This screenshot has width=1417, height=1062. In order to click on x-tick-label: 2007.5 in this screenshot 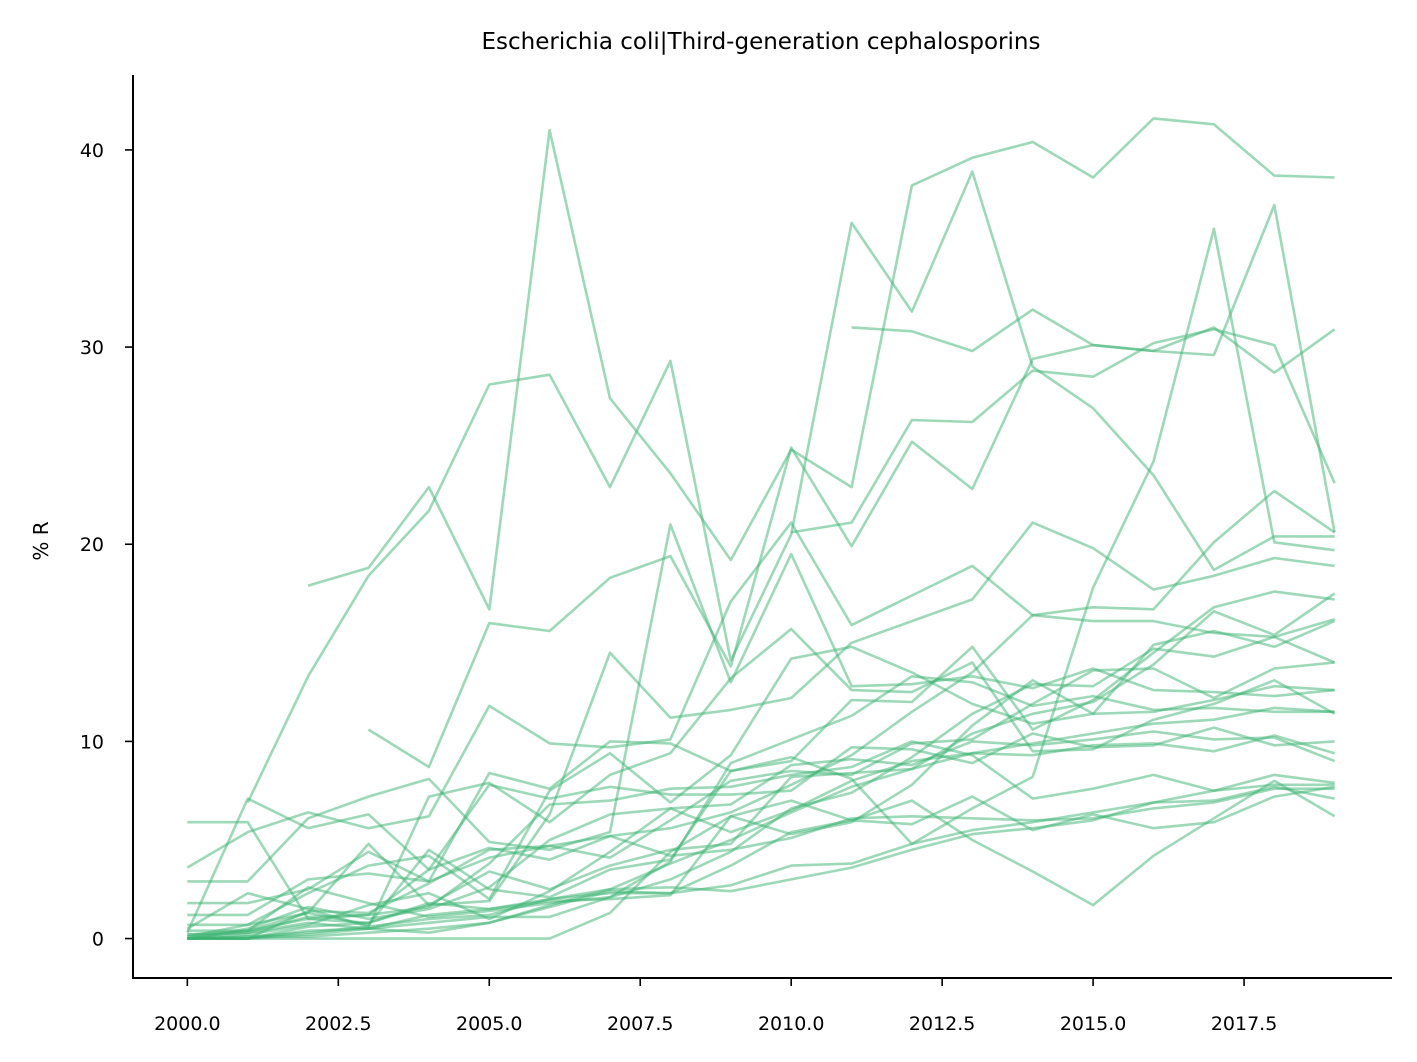, I will do `click(640, 1024)`.